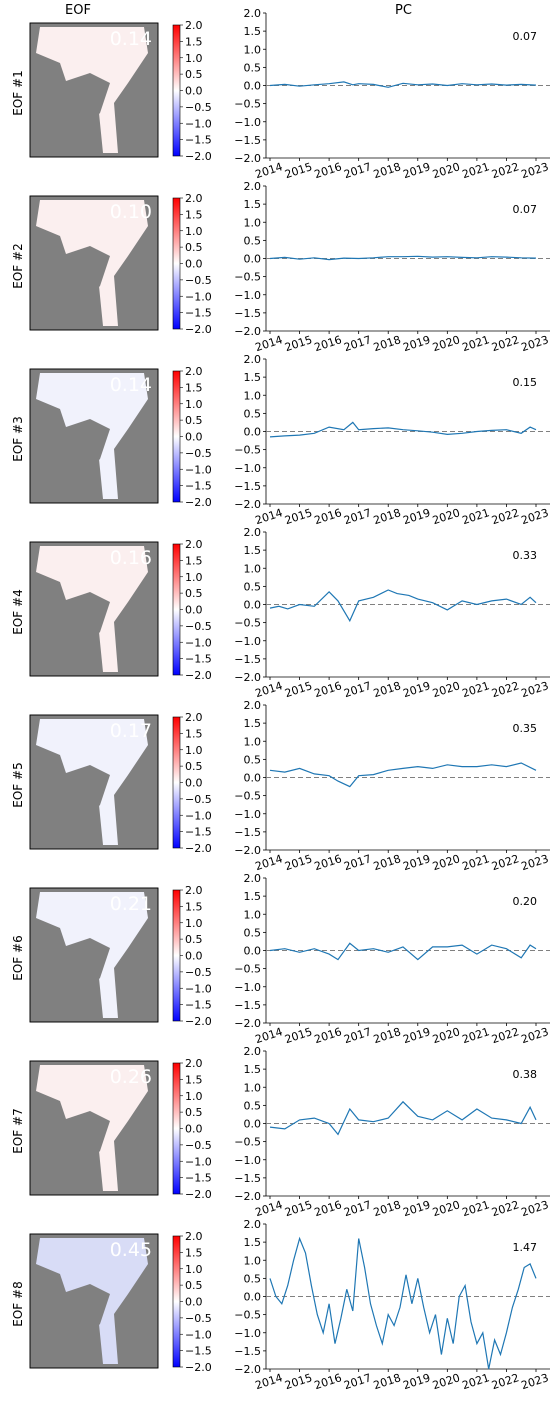 This screenshot has height=1402, width=553. I want to click on map-frame, so click(94, 609).